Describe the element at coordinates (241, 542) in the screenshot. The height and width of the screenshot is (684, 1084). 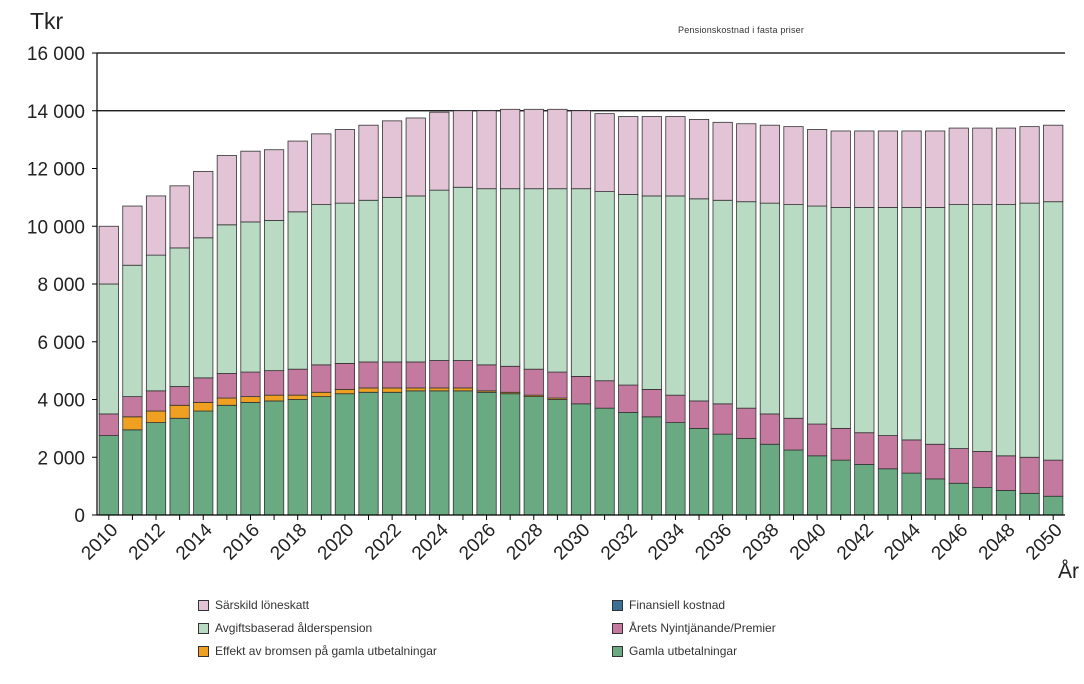
I see `x-tick-label: 2016` at that location.